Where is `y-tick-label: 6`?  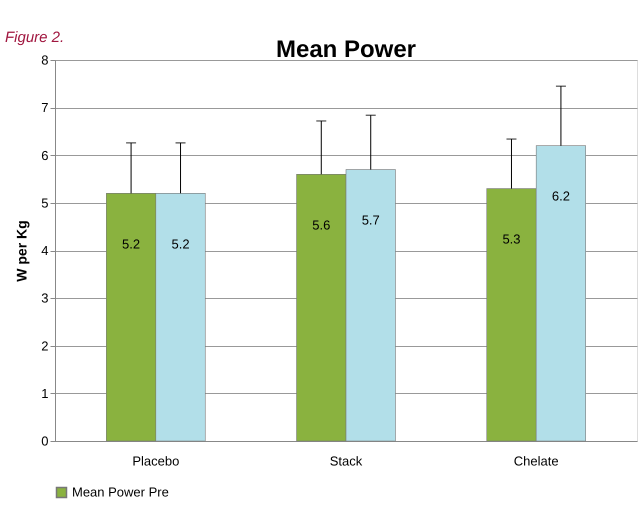
y-tick-label: 6 is located at coordinates (44, 155).